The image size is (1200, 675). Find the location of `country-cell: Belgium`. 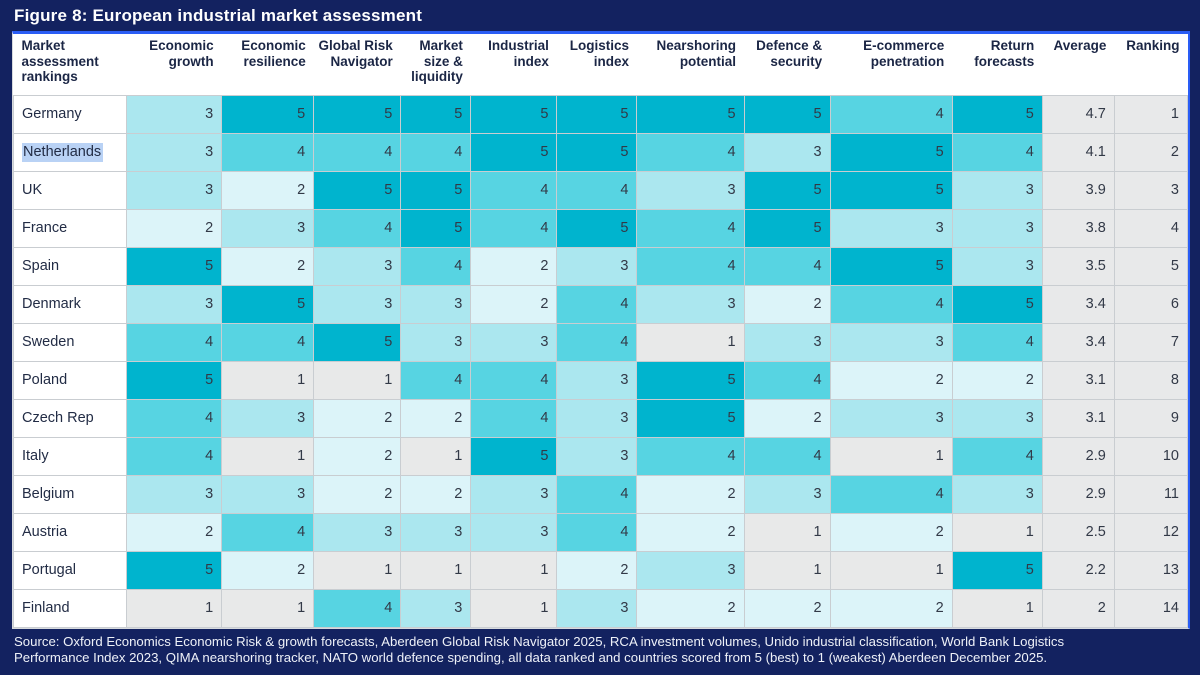

country-cell: Belgium is located at coordinates (70, 494).